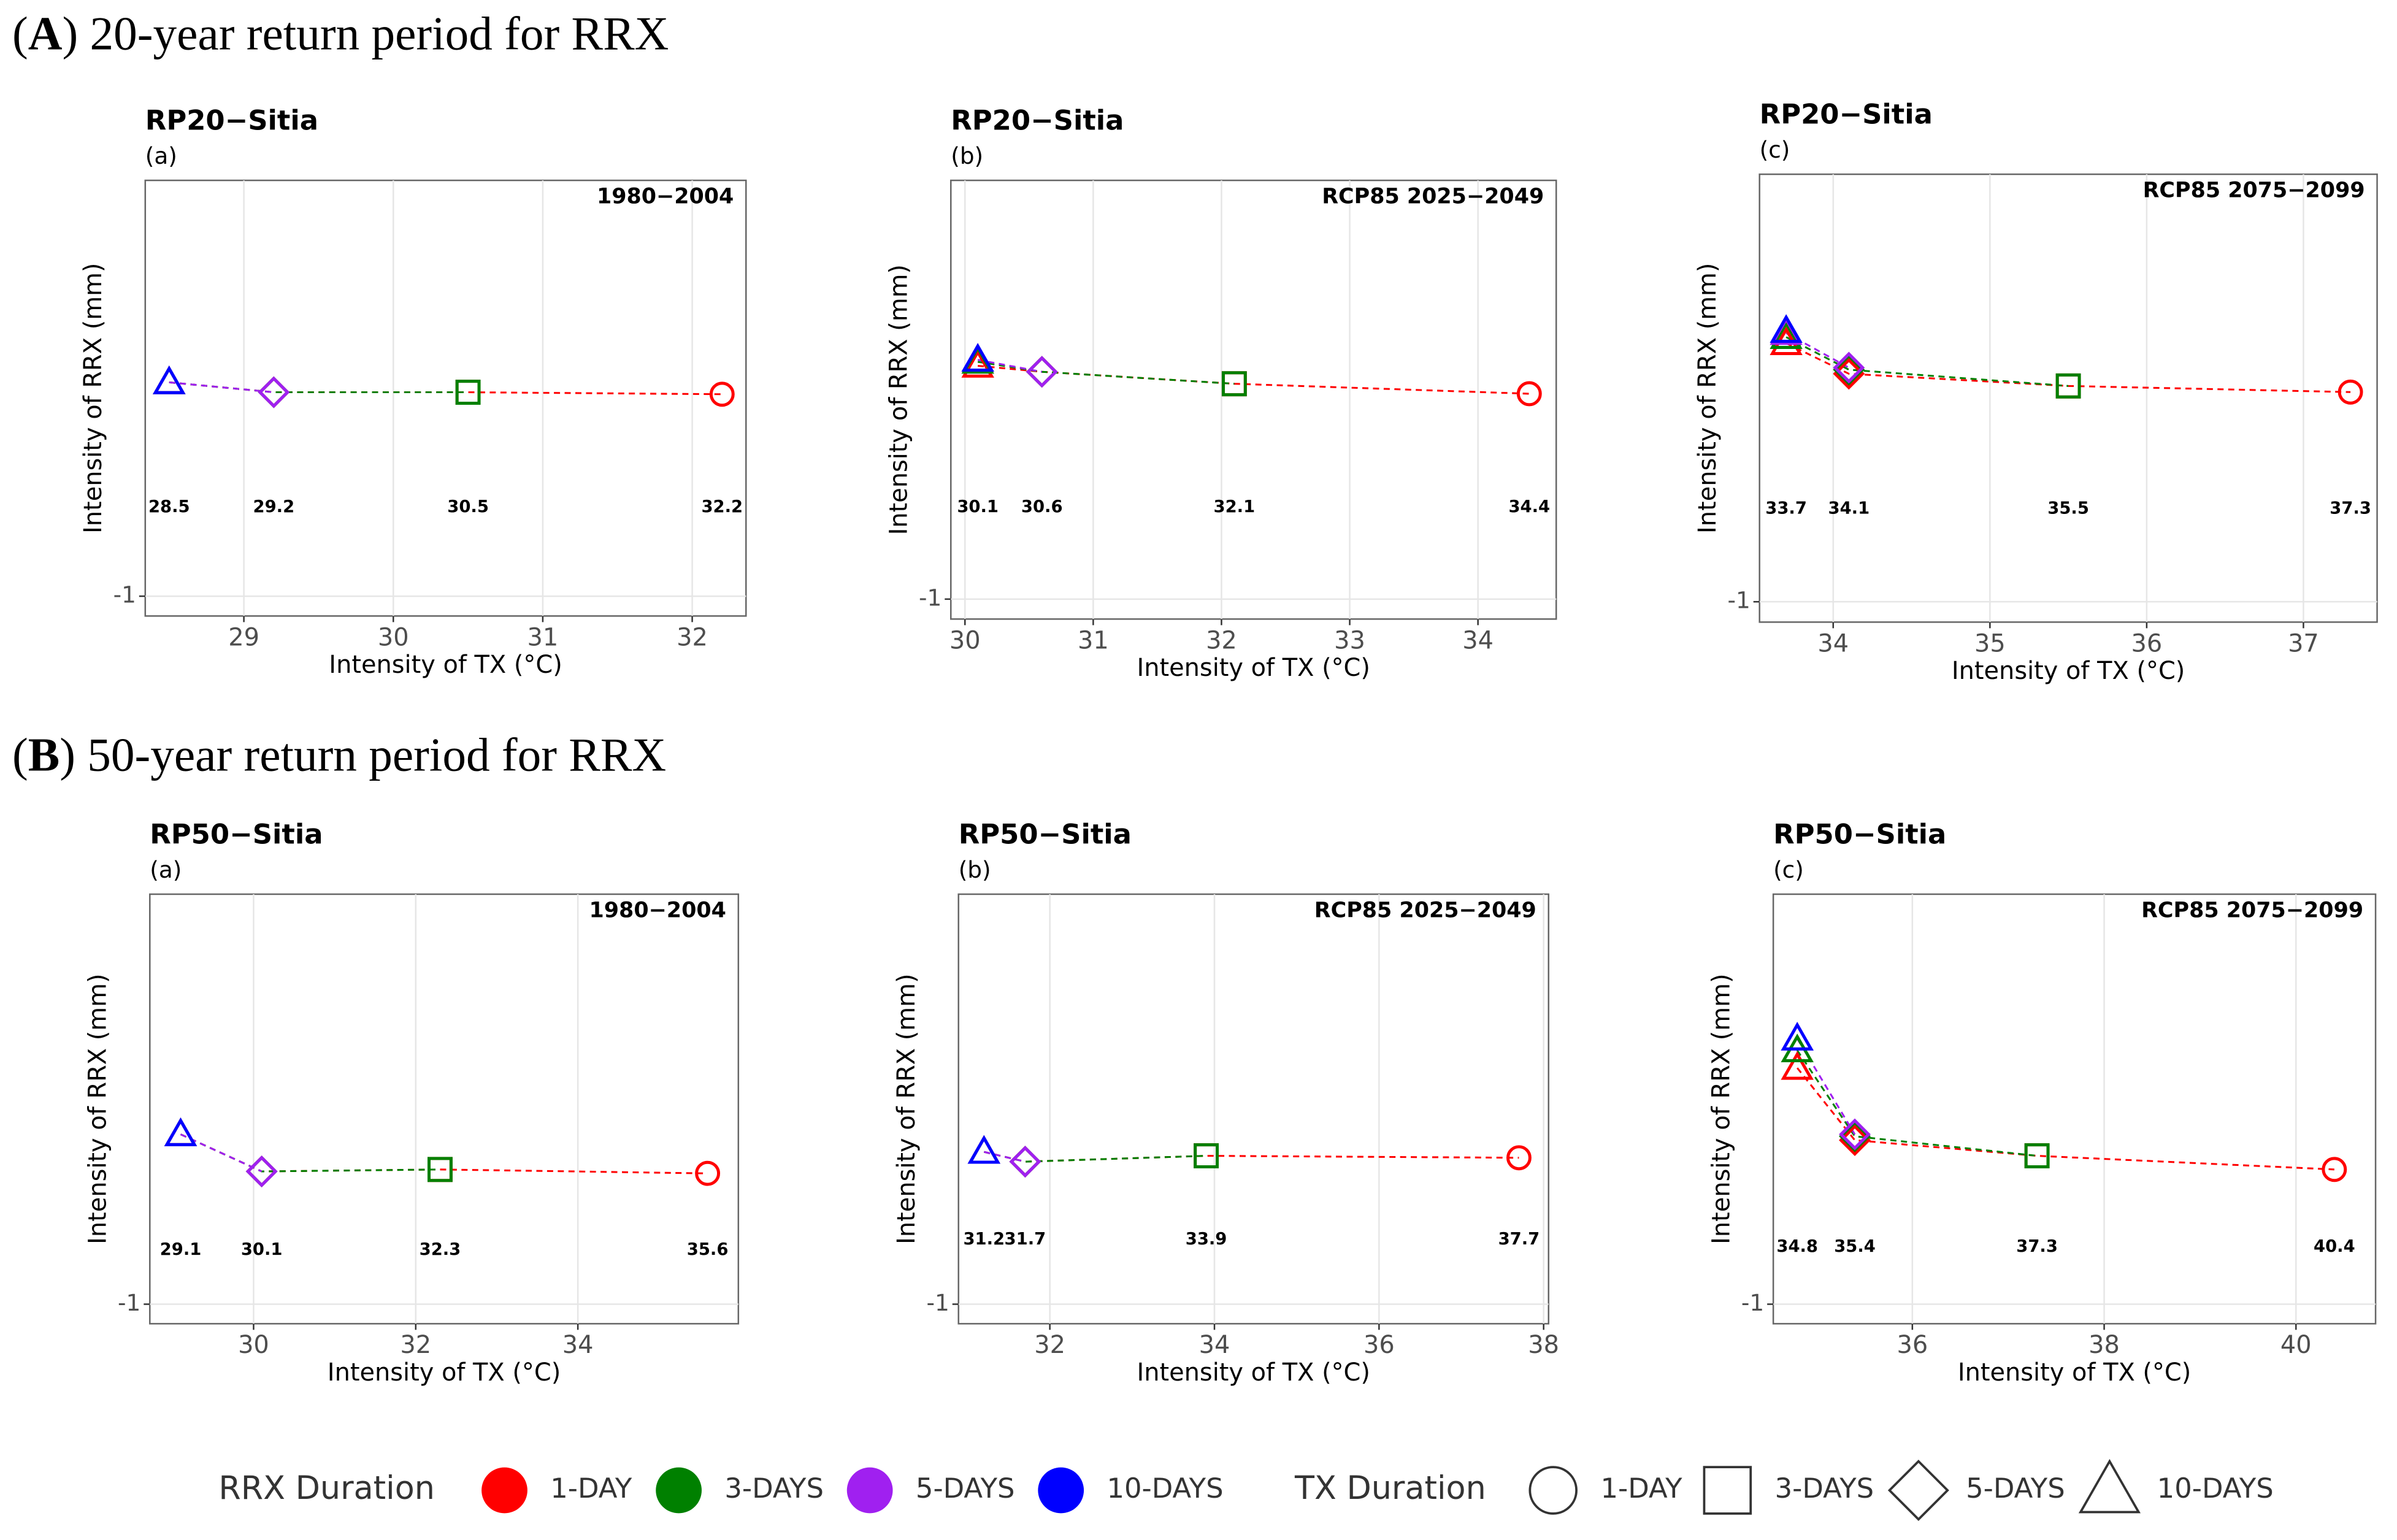 This screenshot has width=2397, height=1540. I want to click on data-label: 37.7, so click(1519, 1239).